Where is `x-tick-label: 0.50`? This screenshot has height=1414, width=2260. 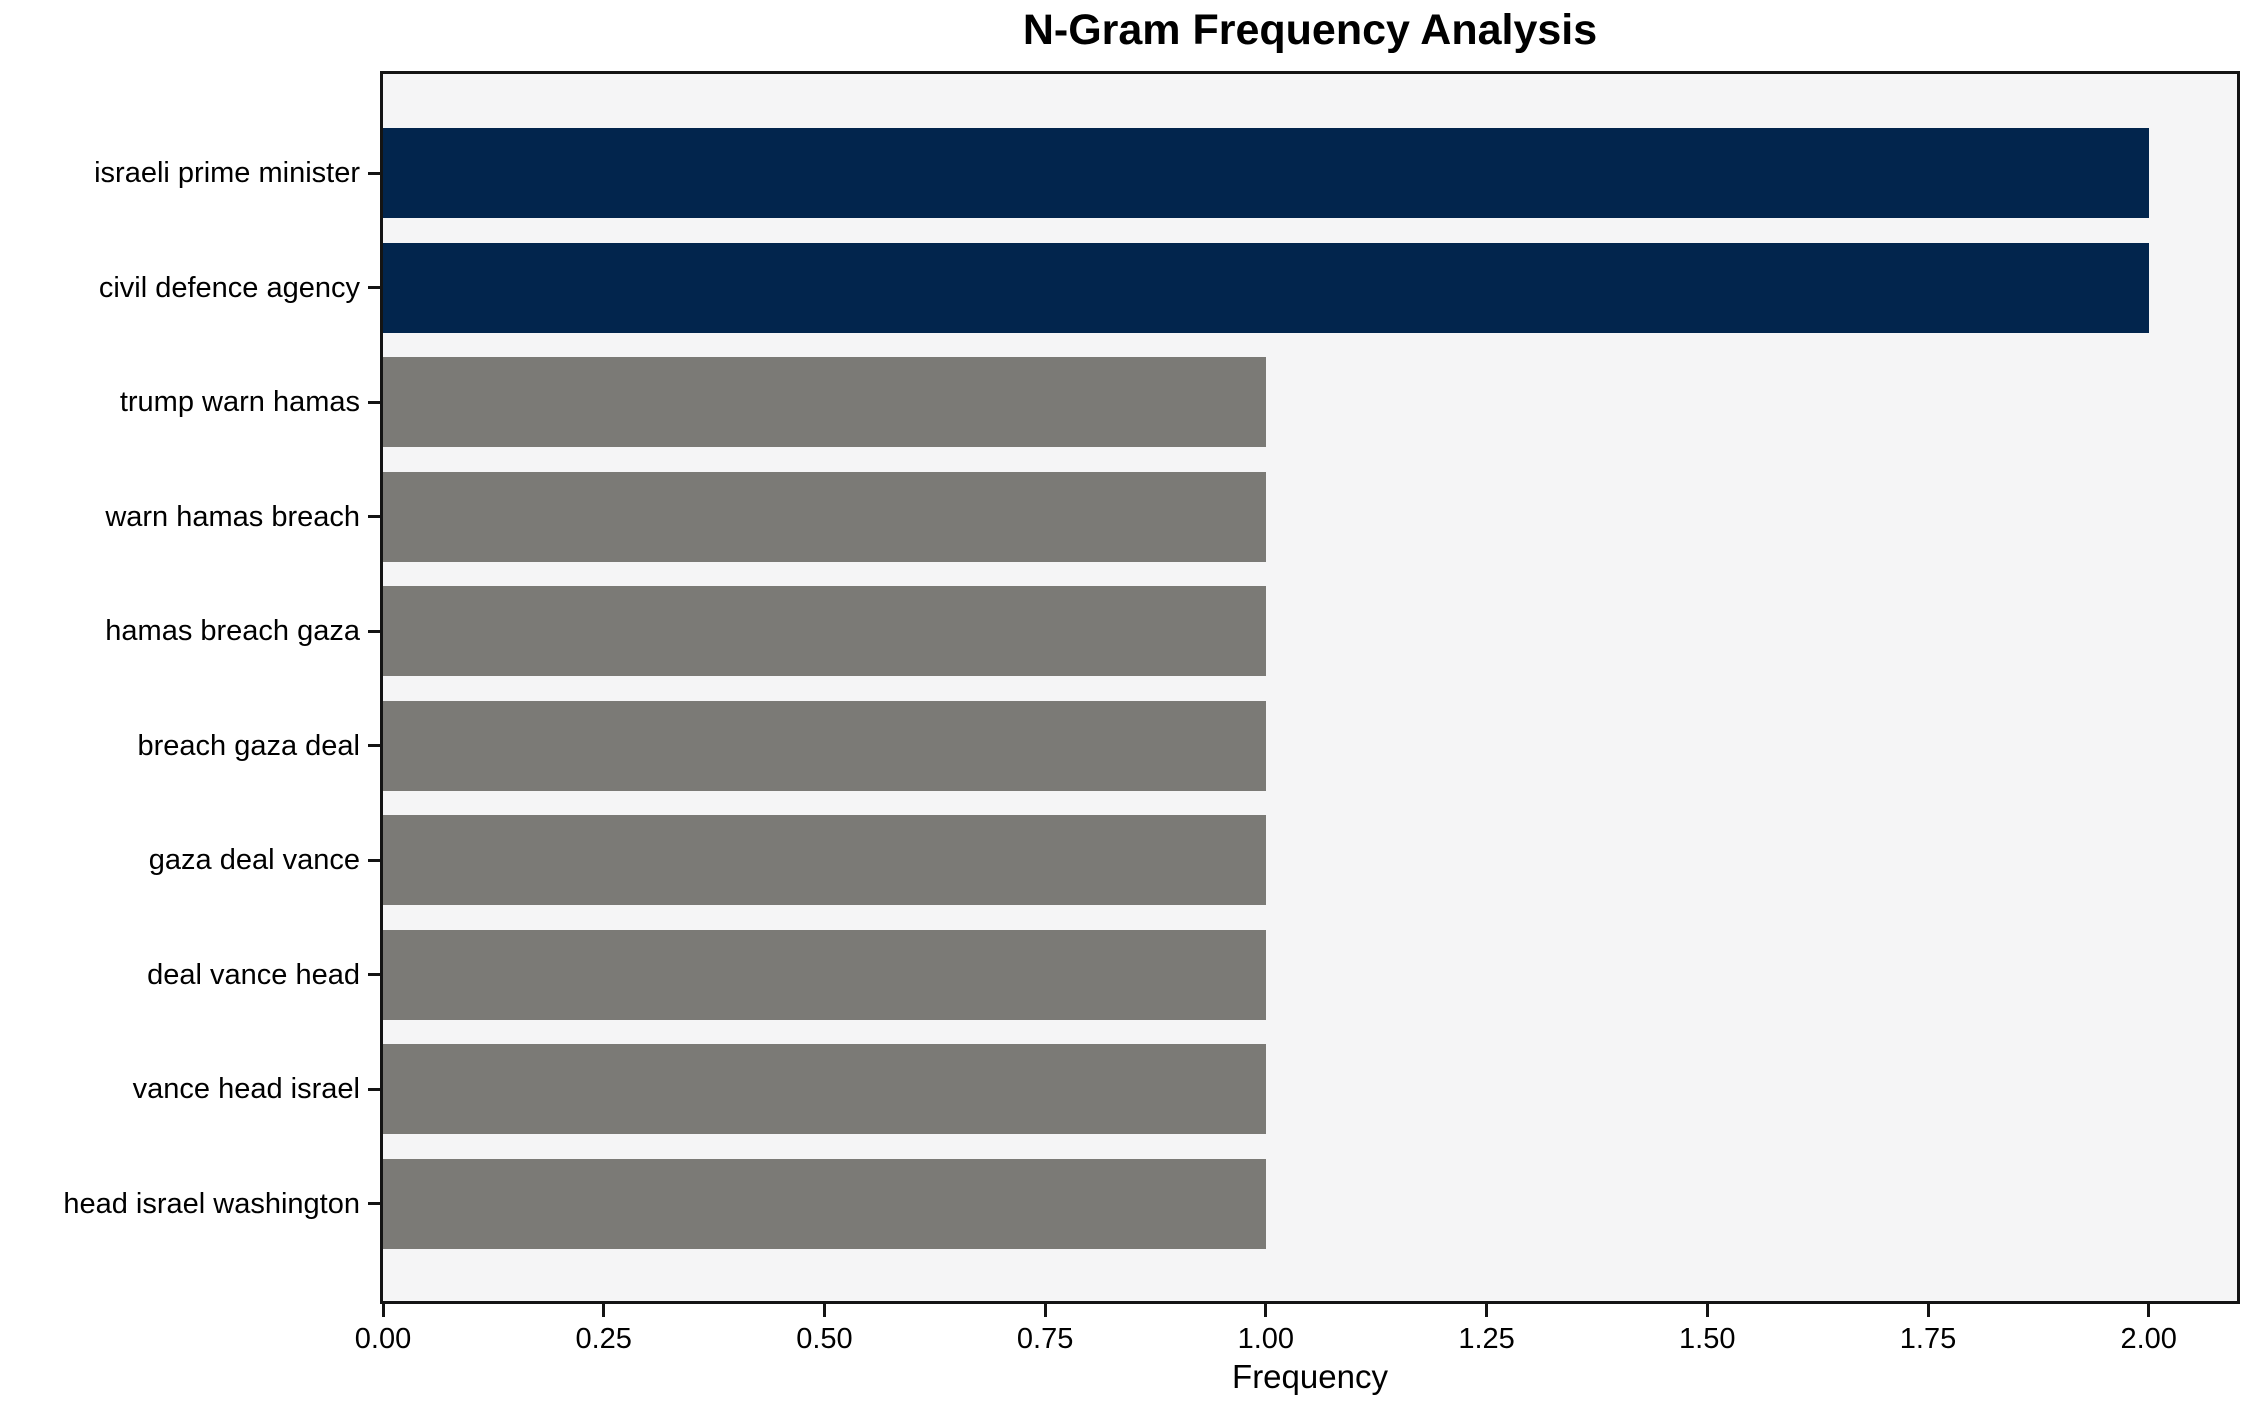
x-tick-label: 0.50 is located at coordinates (824, 1339).